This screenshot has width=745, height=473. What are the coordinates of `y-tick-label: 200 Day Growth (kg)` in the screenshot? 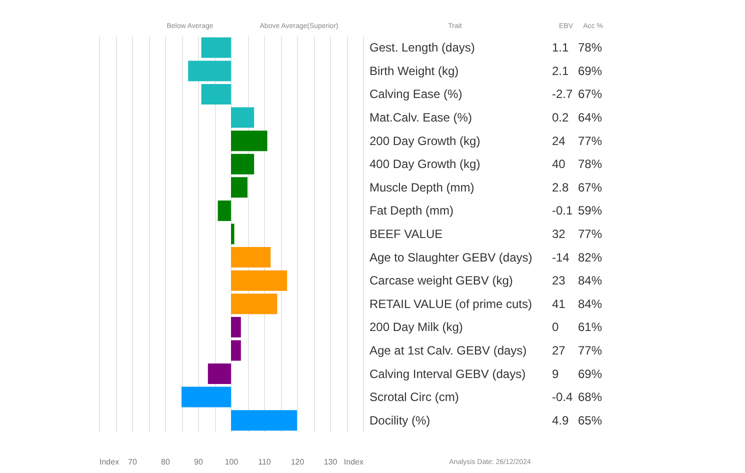 It's located at (425, 141).